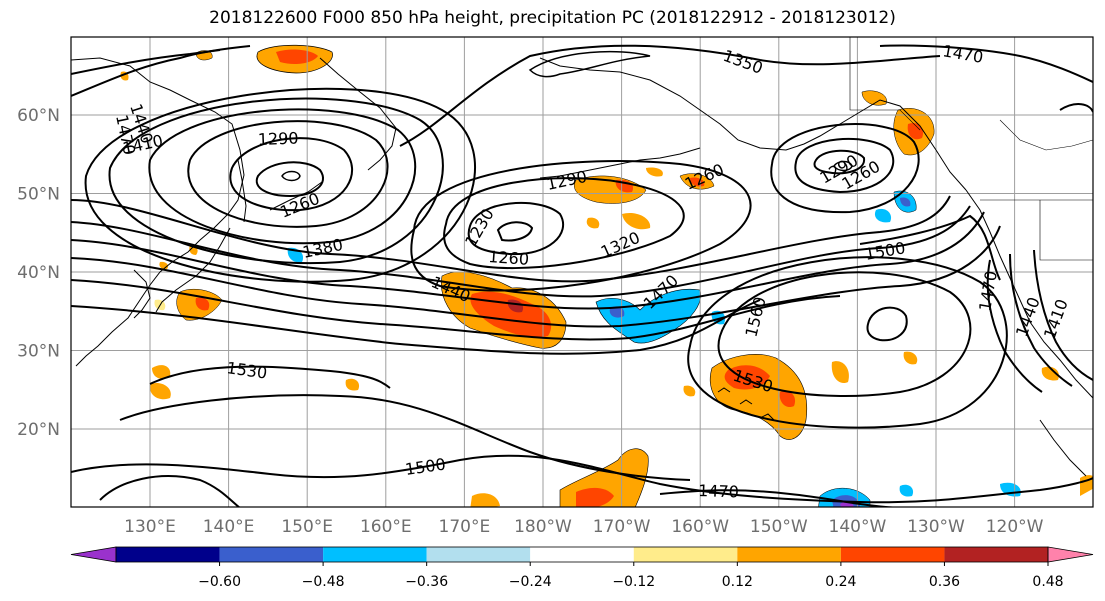  What do you see at coordinates (844, 334) in the screenshot?
I see `contour-1560-high` at bounding box center [844, 334].